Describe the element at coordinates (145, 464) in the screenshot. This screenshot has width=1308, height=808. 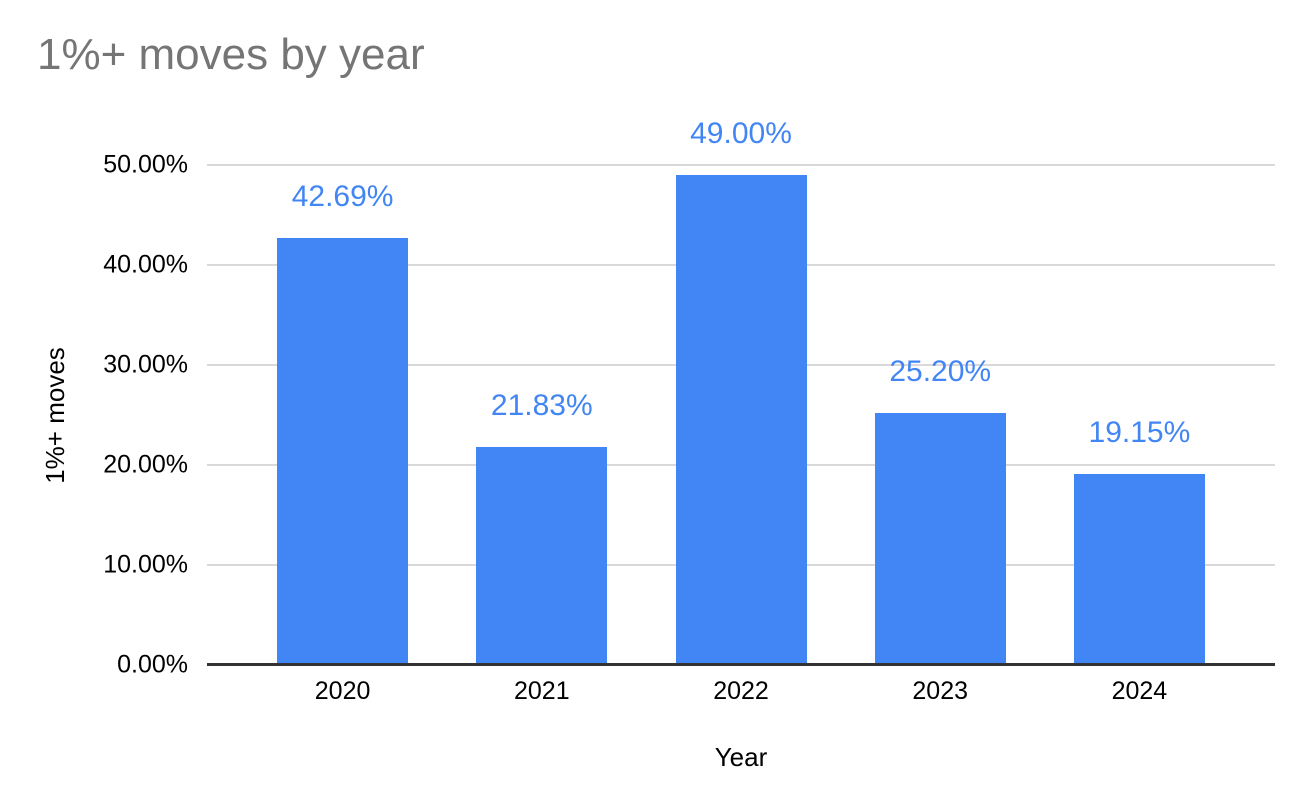
I see `y-tick-label: 20.00%` at that location.